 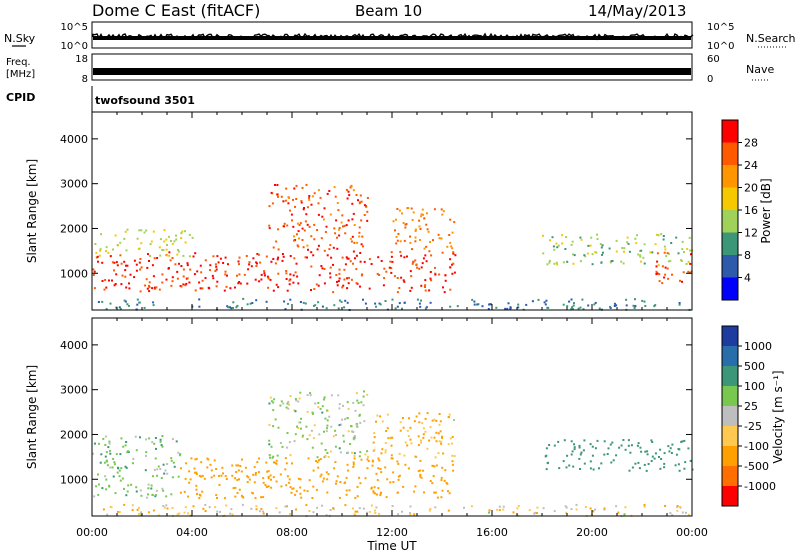 I want to click on power-colorbar-label: Power [dB], so click(x=766, y=210).